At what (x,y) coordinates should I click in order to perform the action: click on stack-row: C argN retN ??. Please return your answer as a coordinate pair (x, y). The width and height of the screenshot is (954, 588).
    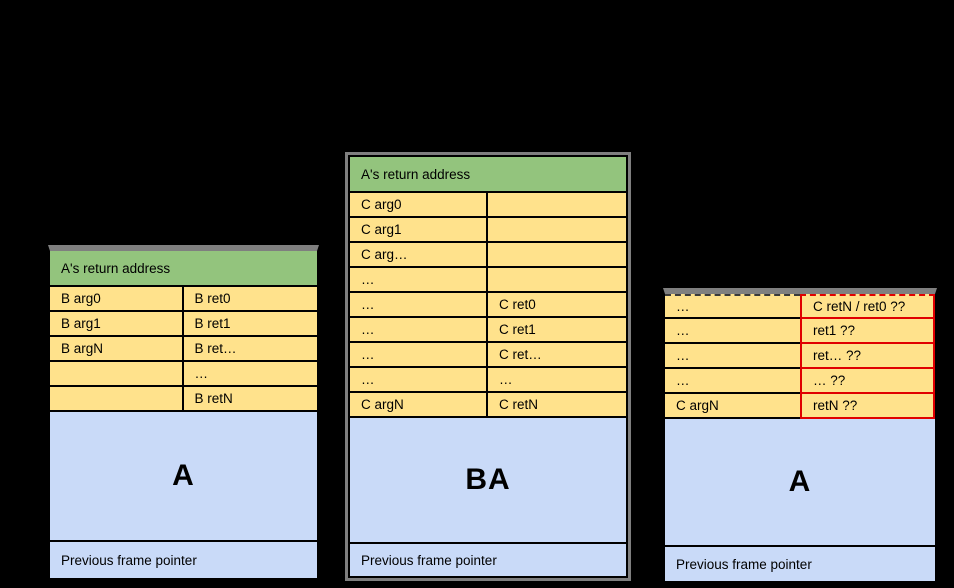
    Looking at the image, I should click on (800, 406).